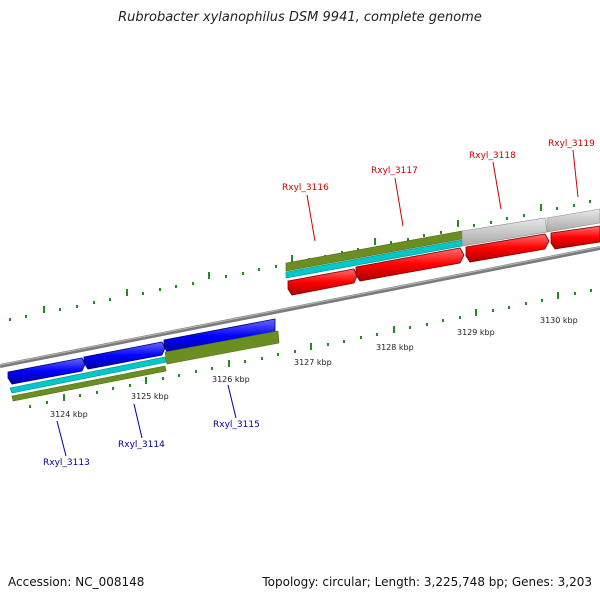  I want to click on gene-label-rxyl-3116: Rxyl_3116, so click(305, 188).